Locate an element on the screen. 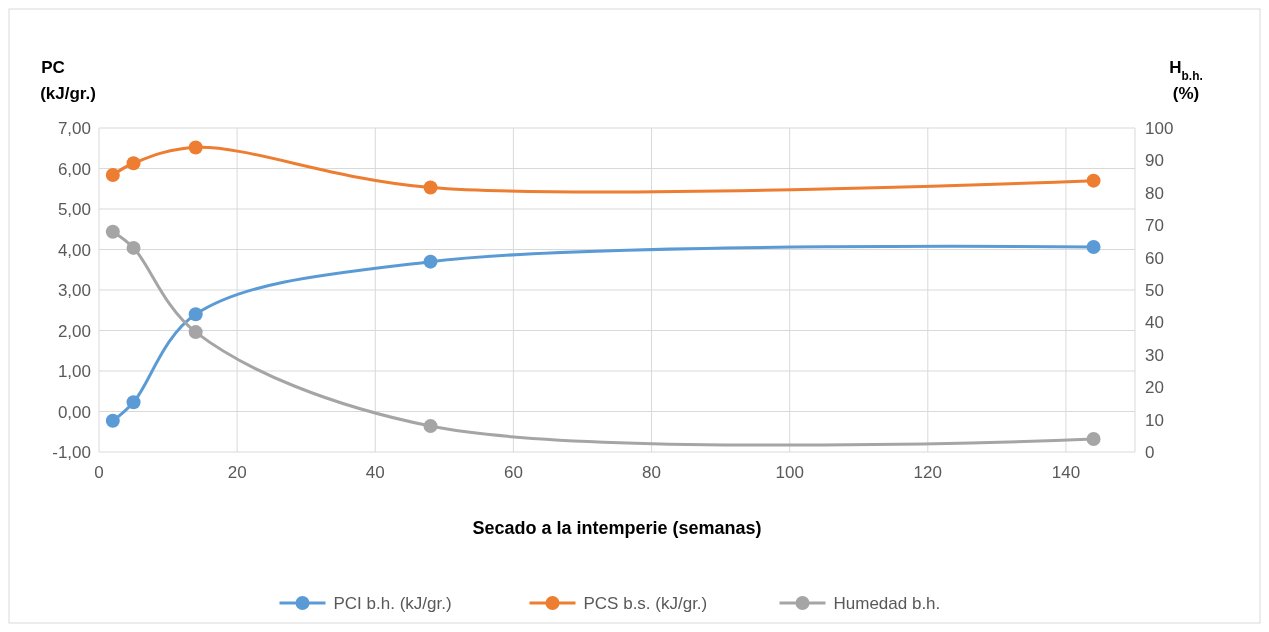 The image size is (1269, 632). y2-tick-label: 20 is located at coordinates (1154, 388).